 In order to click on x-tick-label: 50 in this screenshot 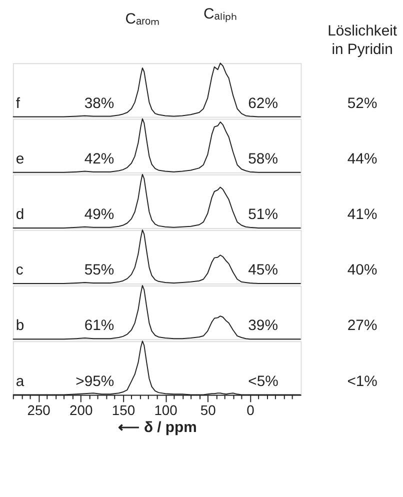, I will do `click(208, 410)`.